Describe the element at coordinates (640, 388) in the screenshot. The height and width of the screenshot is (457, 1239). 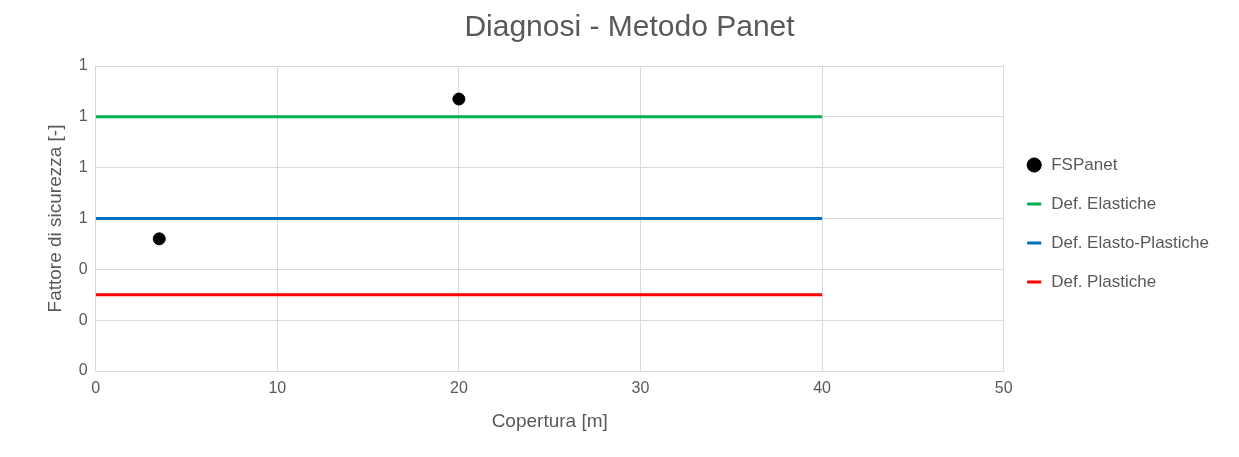
I see `x-tick-label: 30` at that location.